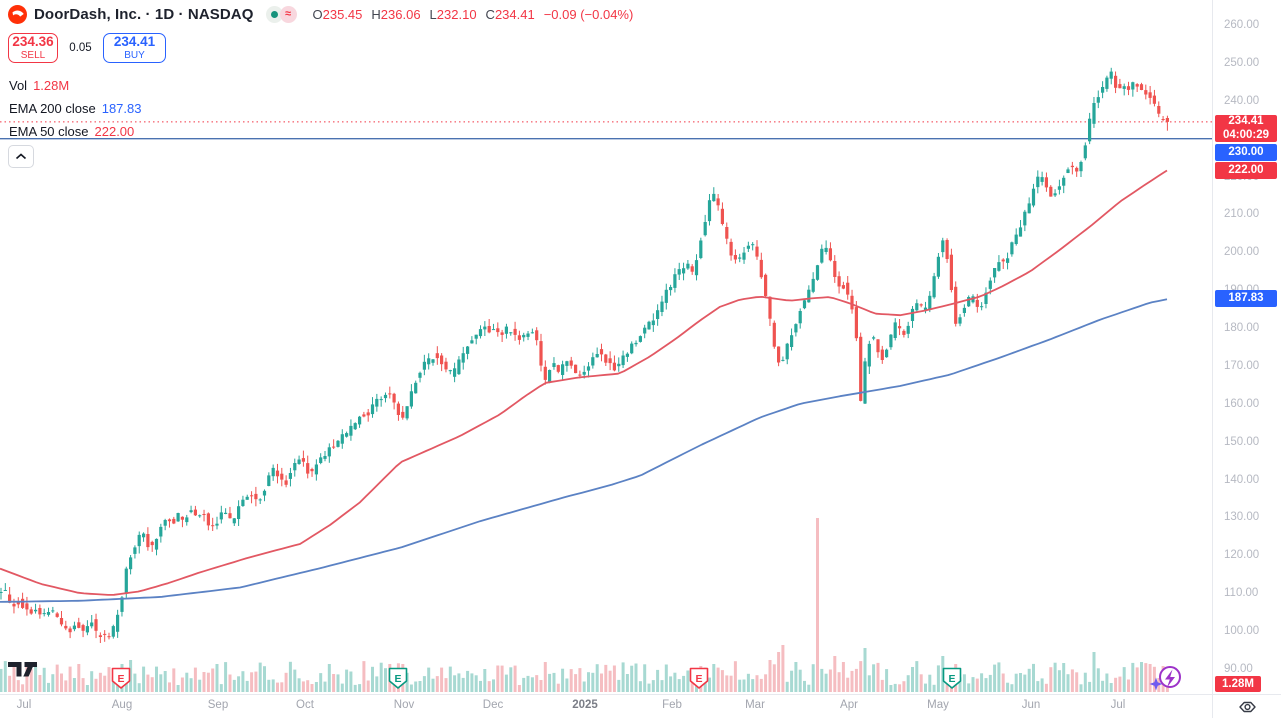 The height and width of the screenshot is (718, 1281). I want to click on spread-value: 0.05, so click(80, 48).